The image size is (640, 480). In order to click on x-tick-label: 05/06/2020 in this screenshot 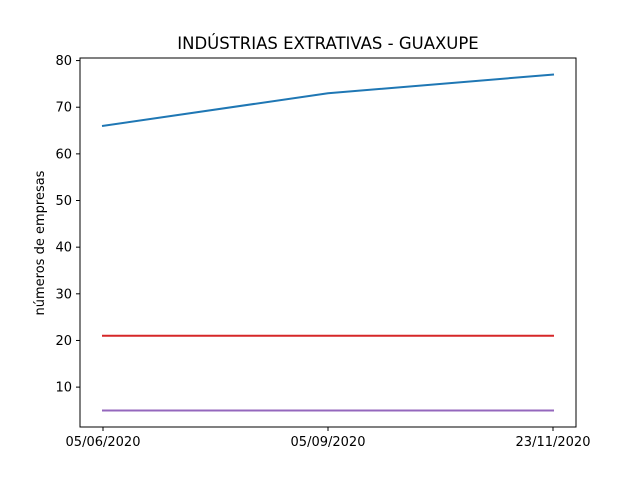, I will do `click(103, 442)`.